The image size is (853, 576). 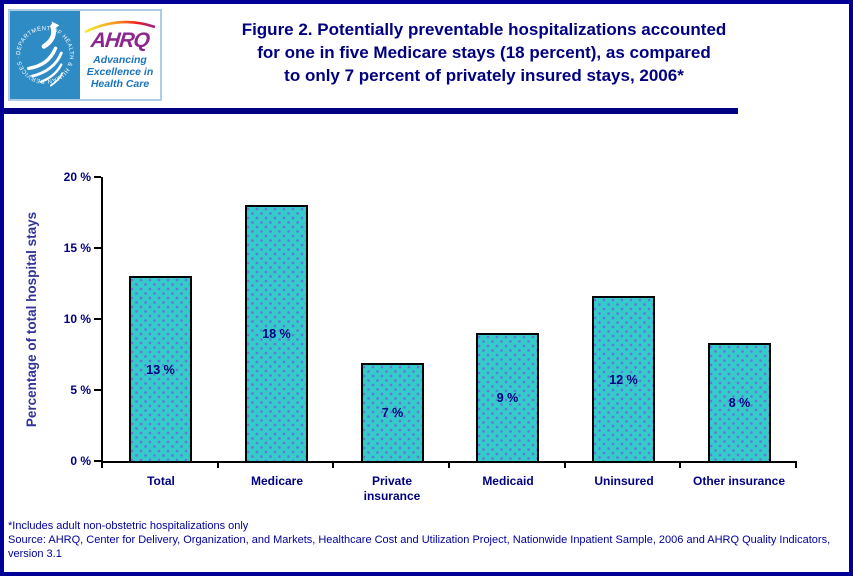 I want to click on ahrq-tagline-line: Health Care, so click(x=120, y=84).